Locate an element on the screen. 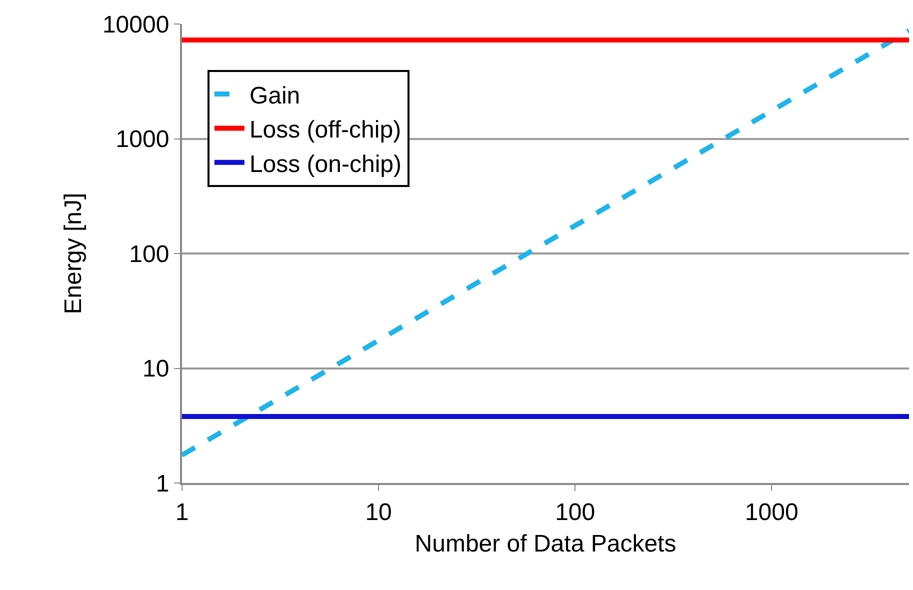  y-tick-label: 1000 is located at coordinates (143, 140).